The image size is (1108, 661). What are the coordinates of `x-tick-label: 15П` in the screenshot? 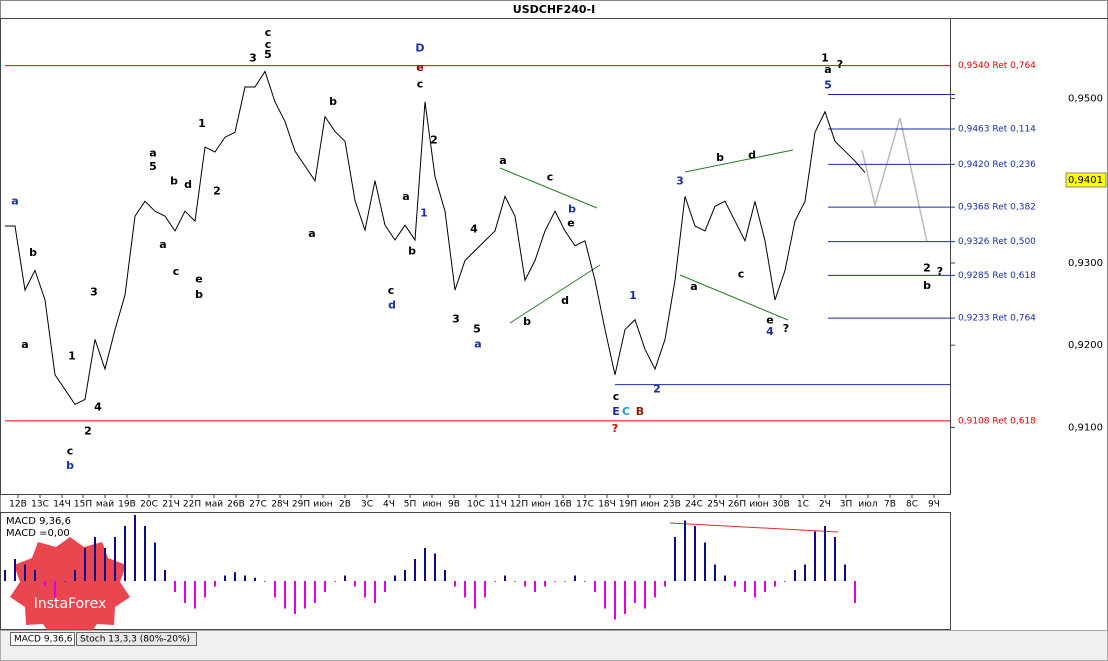 It's located at (83, 505).